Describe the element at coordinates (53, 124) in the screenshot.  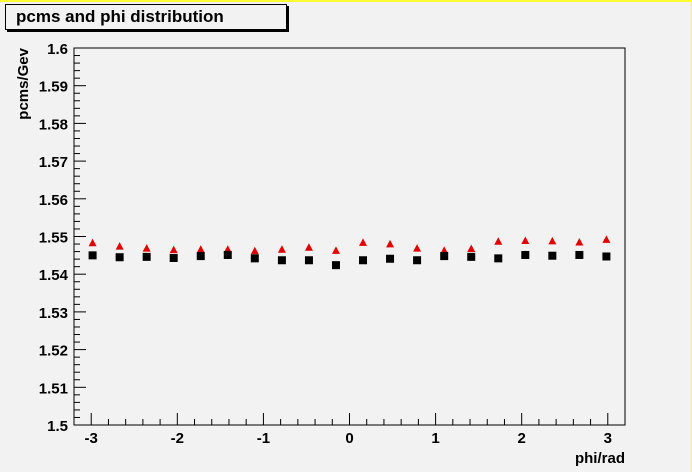
I see `y-tick-label: 1.58` at that location.